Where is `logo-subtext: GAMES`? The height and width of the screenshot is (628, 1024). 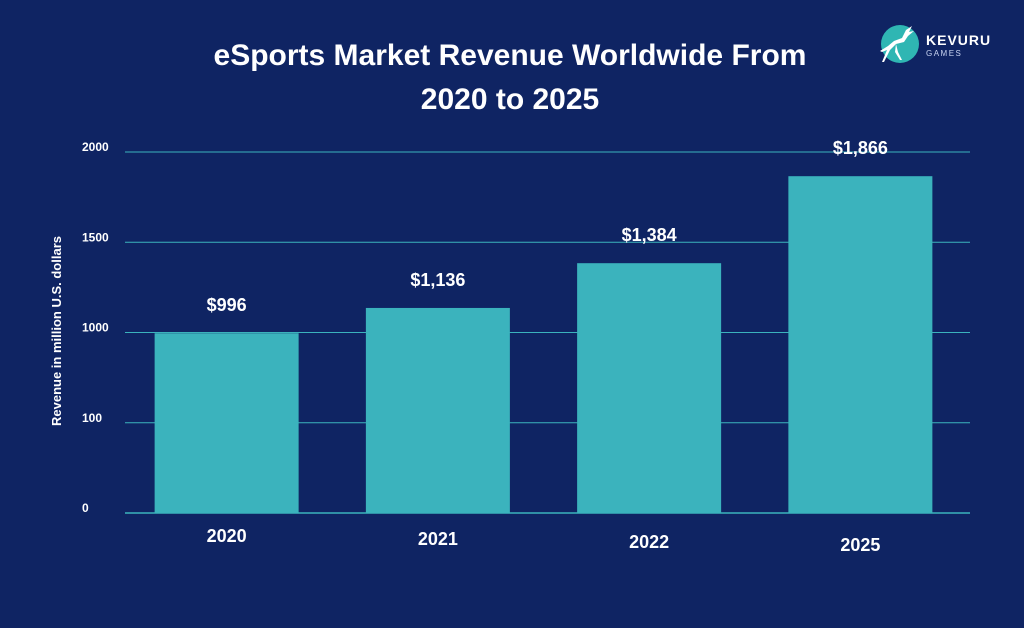
logo-subtext: GAMES is located at coordinates (944, 53).